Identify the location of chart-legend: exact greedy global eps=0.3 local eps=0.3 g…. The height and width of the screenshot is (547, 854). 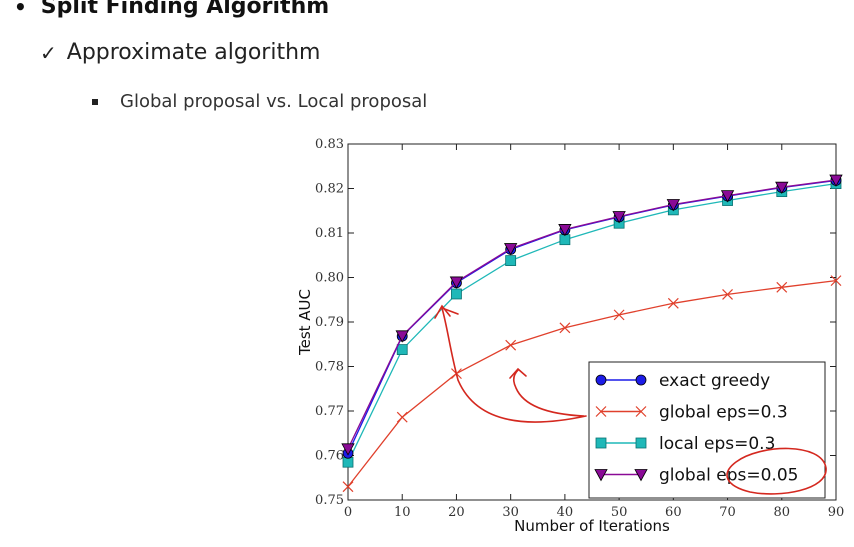
(707, 430).